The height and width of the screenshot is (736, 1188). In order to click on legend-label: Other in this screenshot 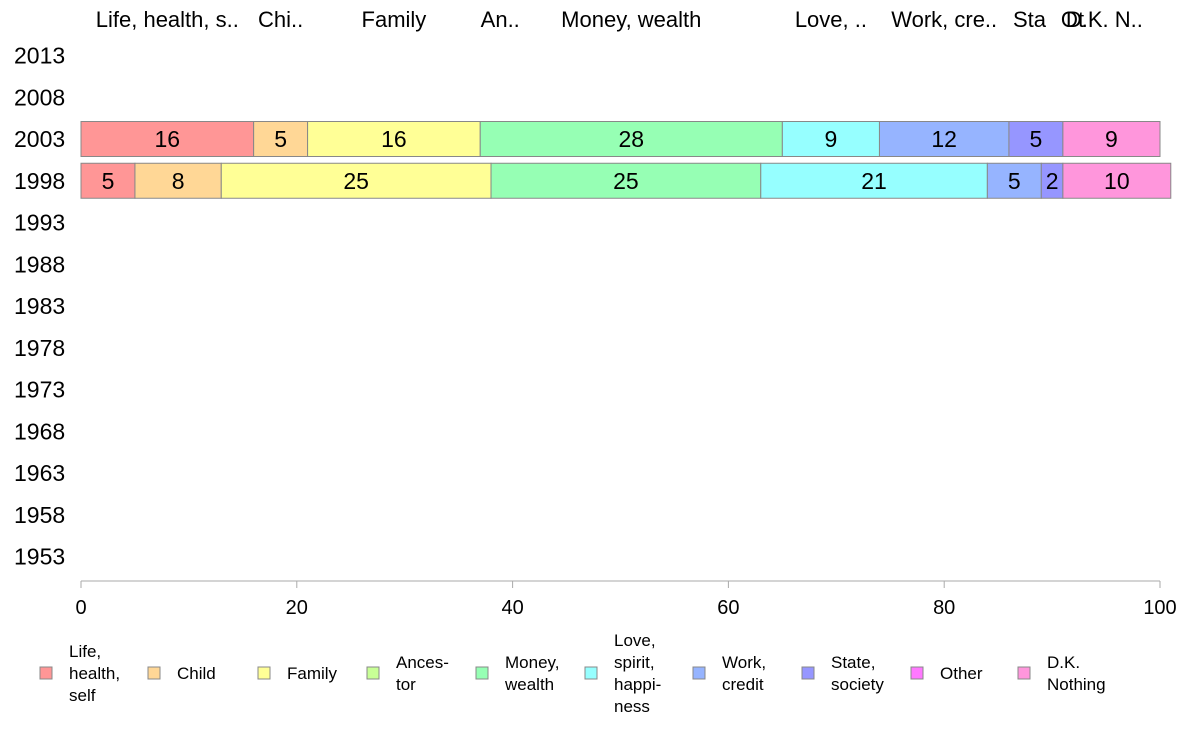, I will do `click(961, 673)`.